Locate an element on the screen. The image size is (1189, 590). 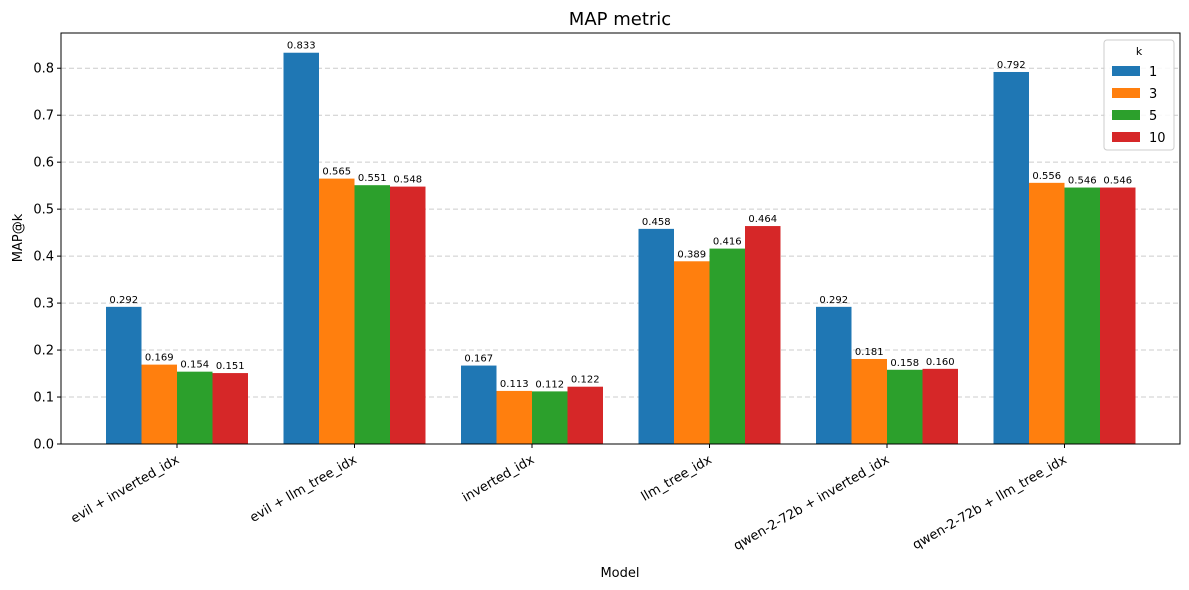
y-tick-label: 0.3 is located at coordinates (43, 304).